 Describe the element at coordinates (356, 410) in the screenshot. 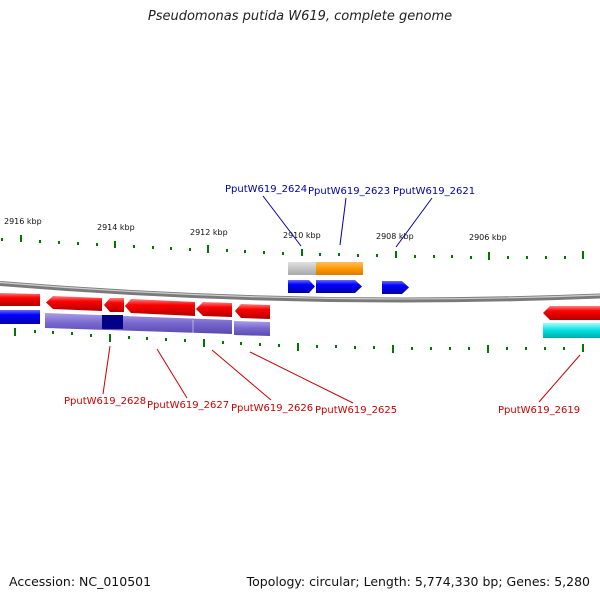

I see `gene-label-PputW619_2625: PputW619_2625` at that location.